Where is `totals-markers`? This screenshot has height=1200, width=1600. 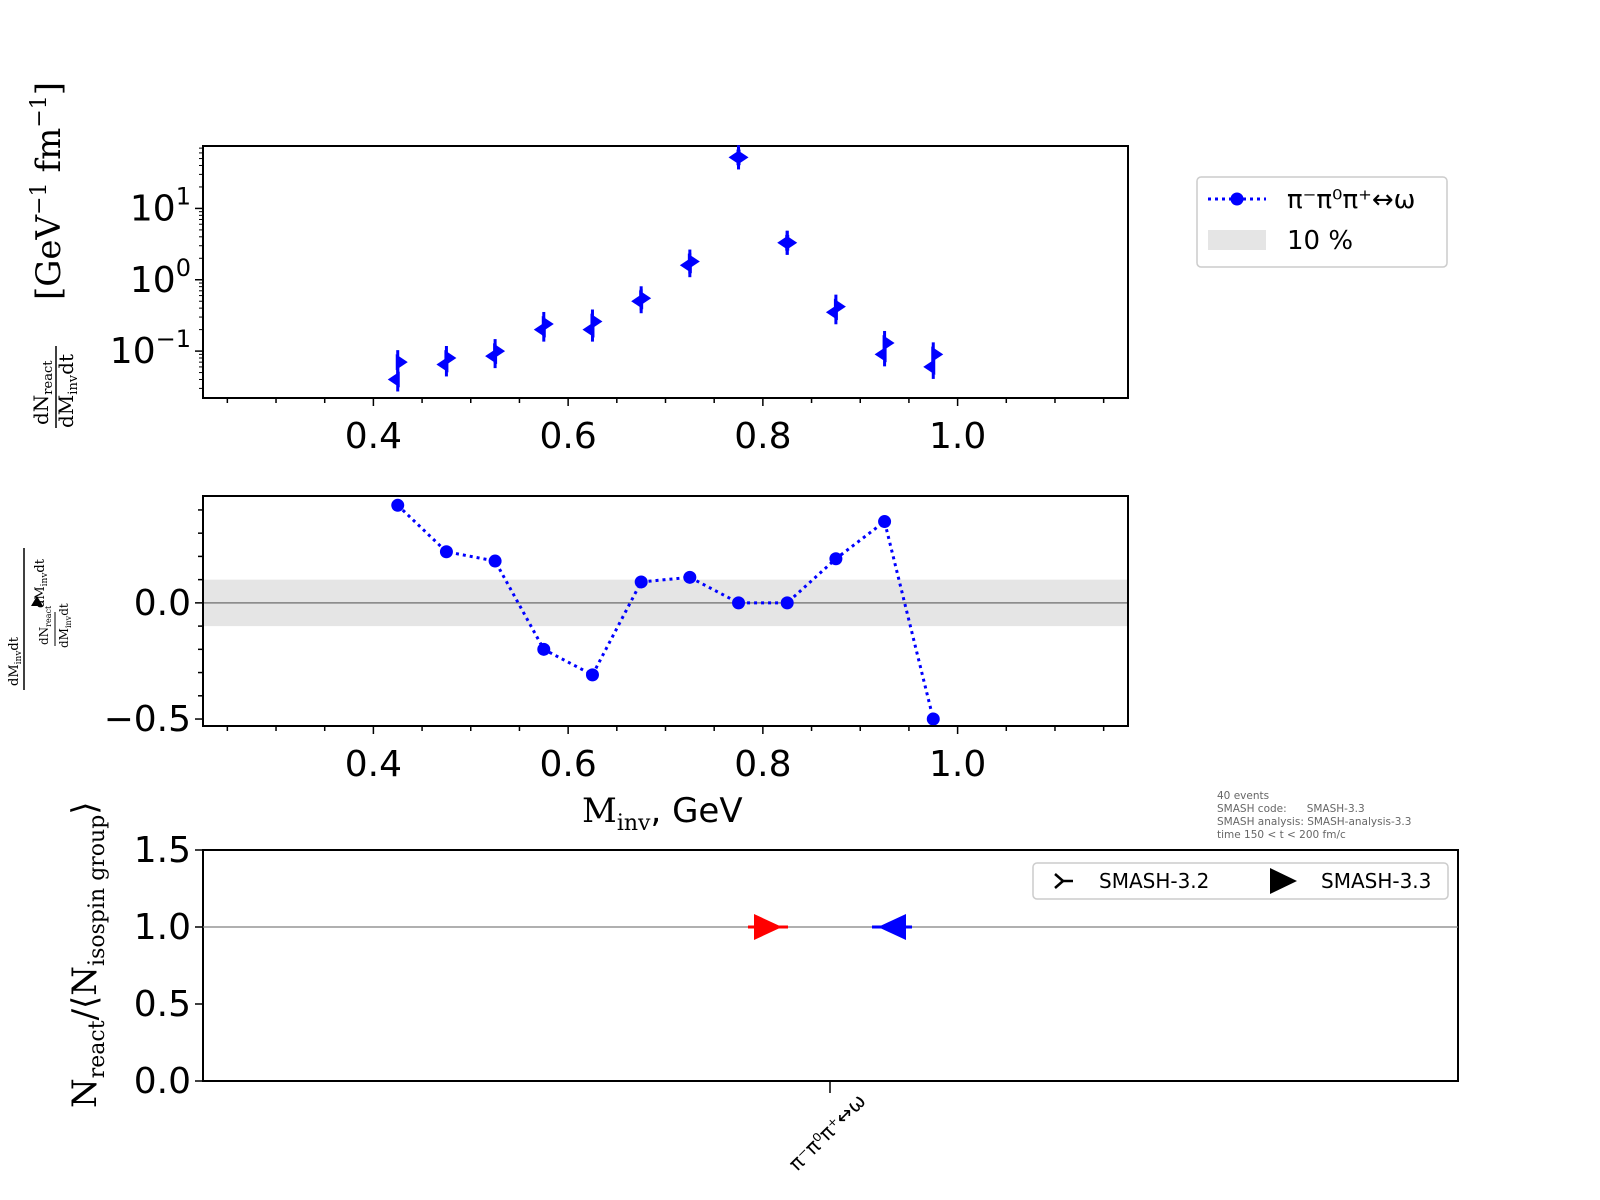 totals-markers is located at coordinates (830, 927).